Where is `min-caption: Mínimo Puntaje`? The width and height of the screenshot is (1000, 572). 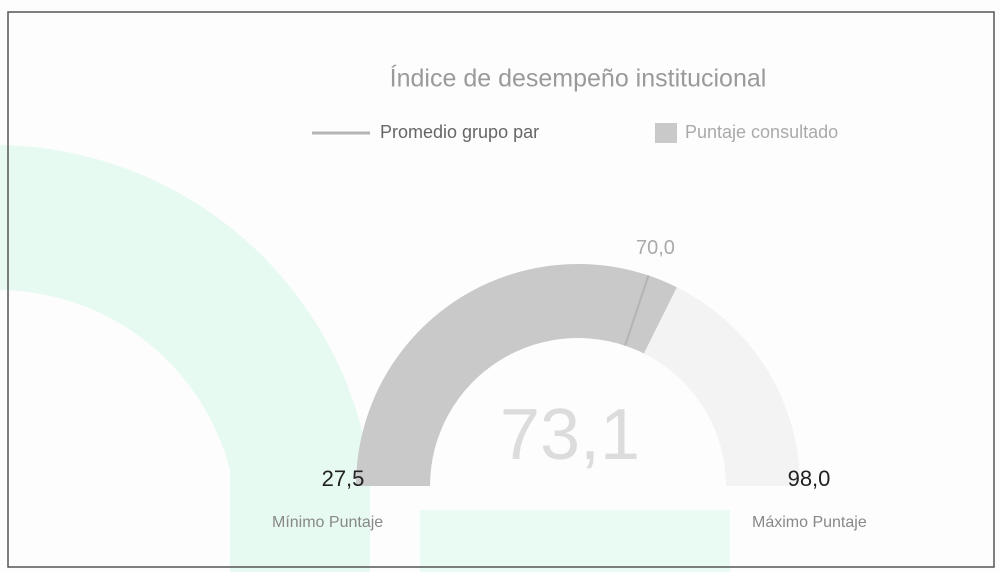 min-caption: Mínimo Puntaje is located at coordinates (327, 522).